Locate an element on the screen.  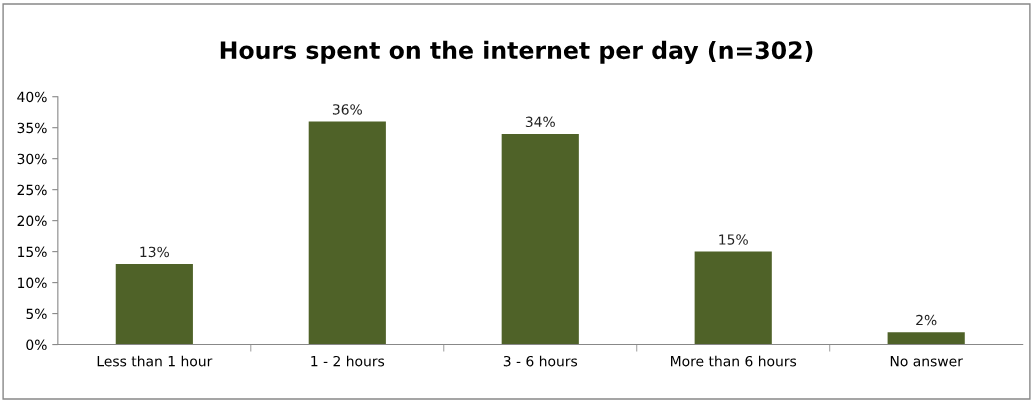
y-tick-label: 15% is located at coordinates (32, 252).